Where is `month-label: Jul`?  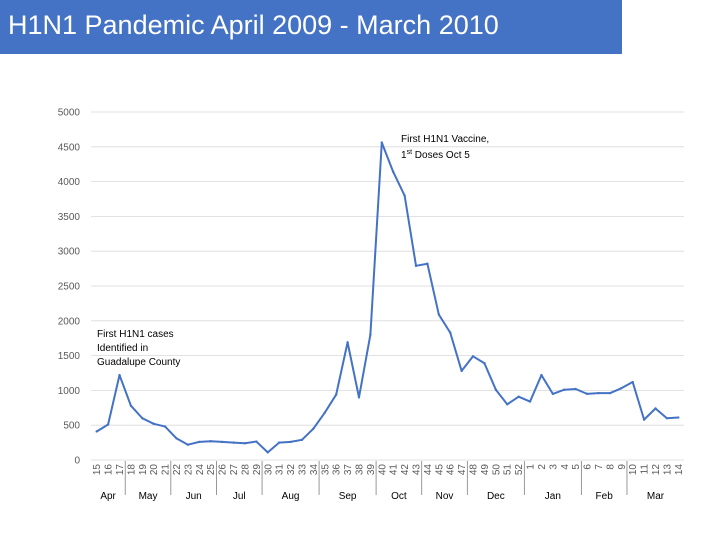
month-label: Jul is located at coordinates (239, 496).